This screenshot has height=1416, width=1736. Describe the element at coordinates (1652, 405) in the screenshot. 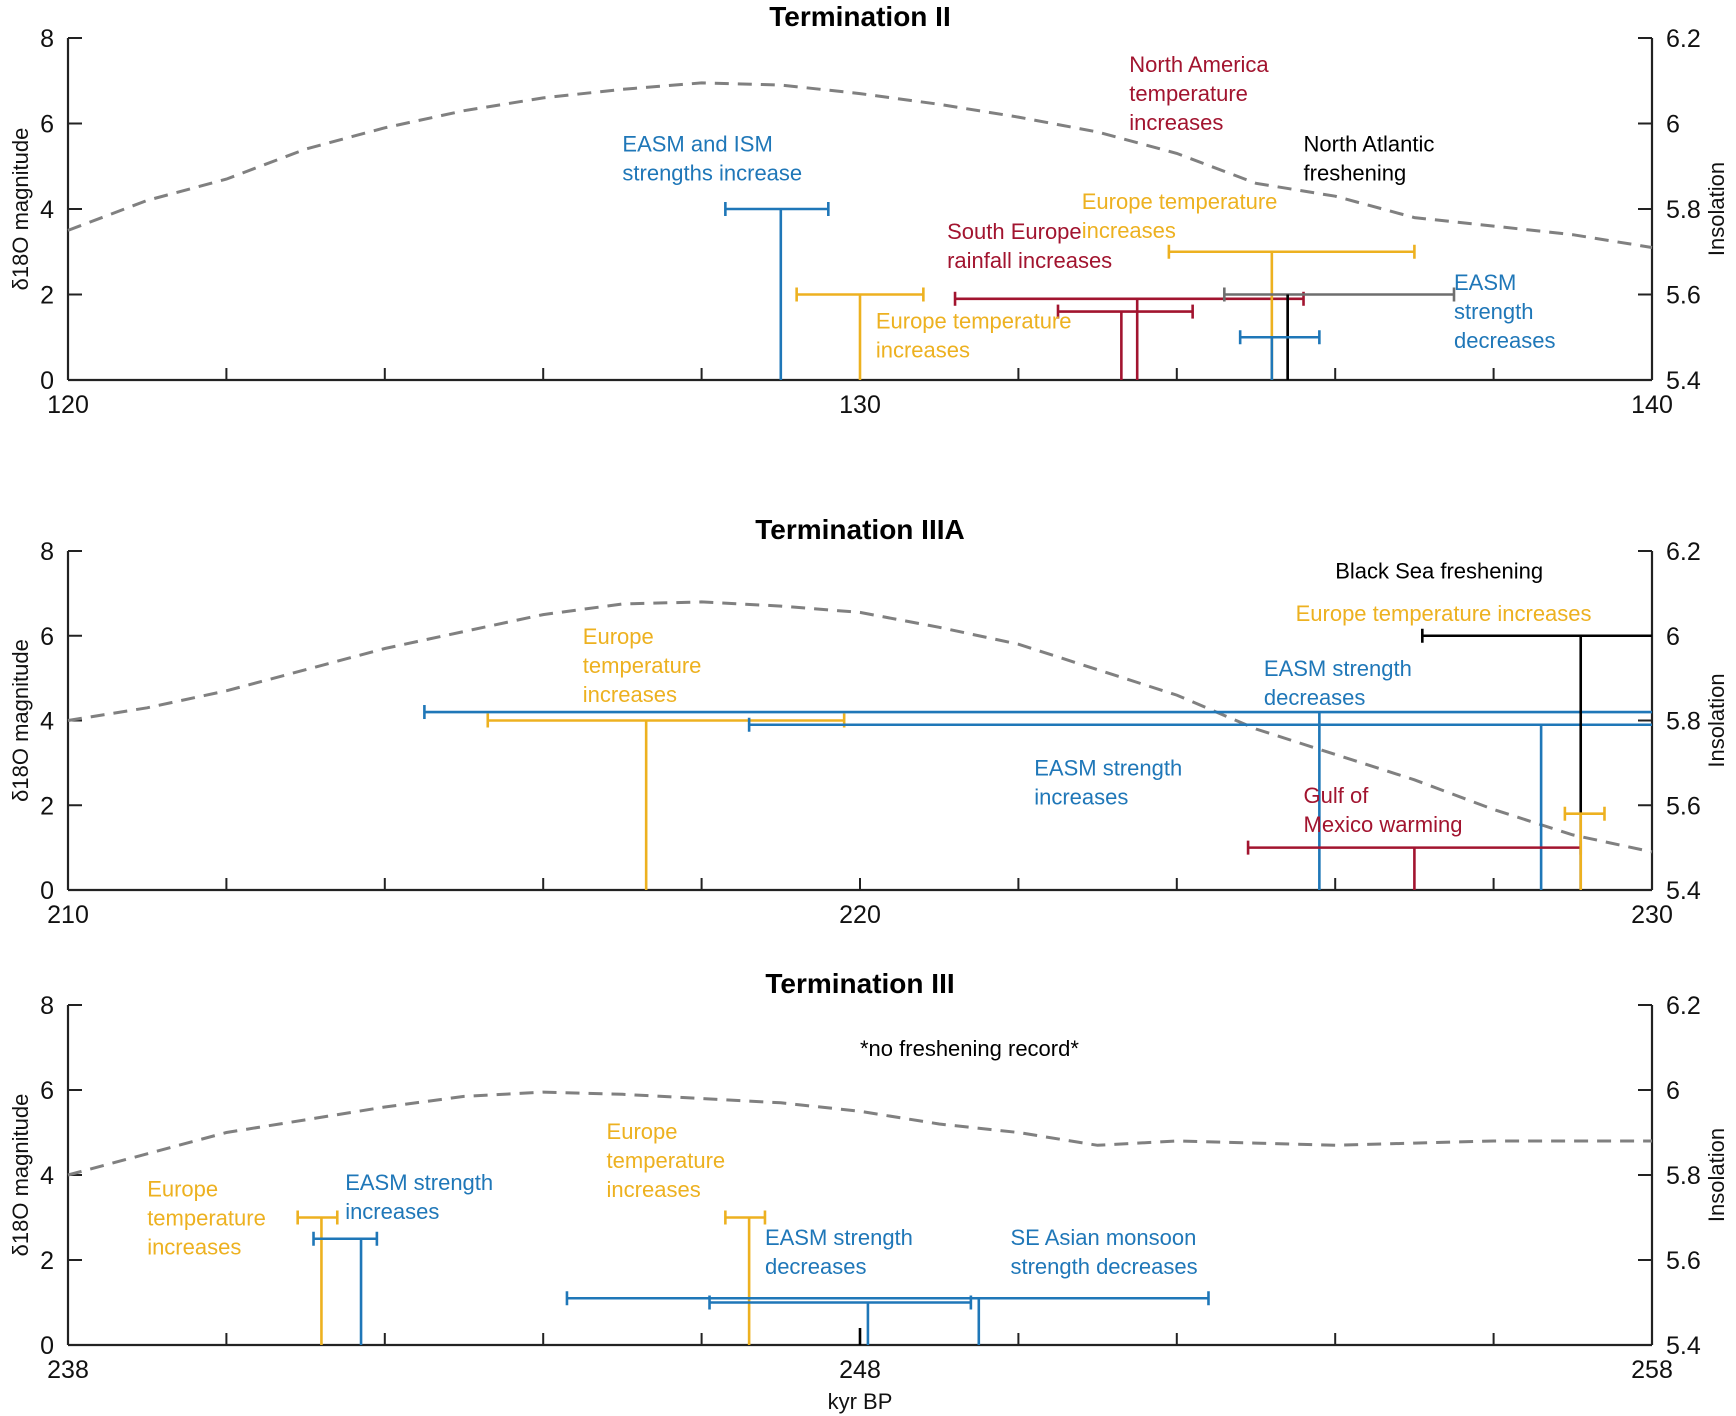

I see `x-tick-label: 140` at that location.